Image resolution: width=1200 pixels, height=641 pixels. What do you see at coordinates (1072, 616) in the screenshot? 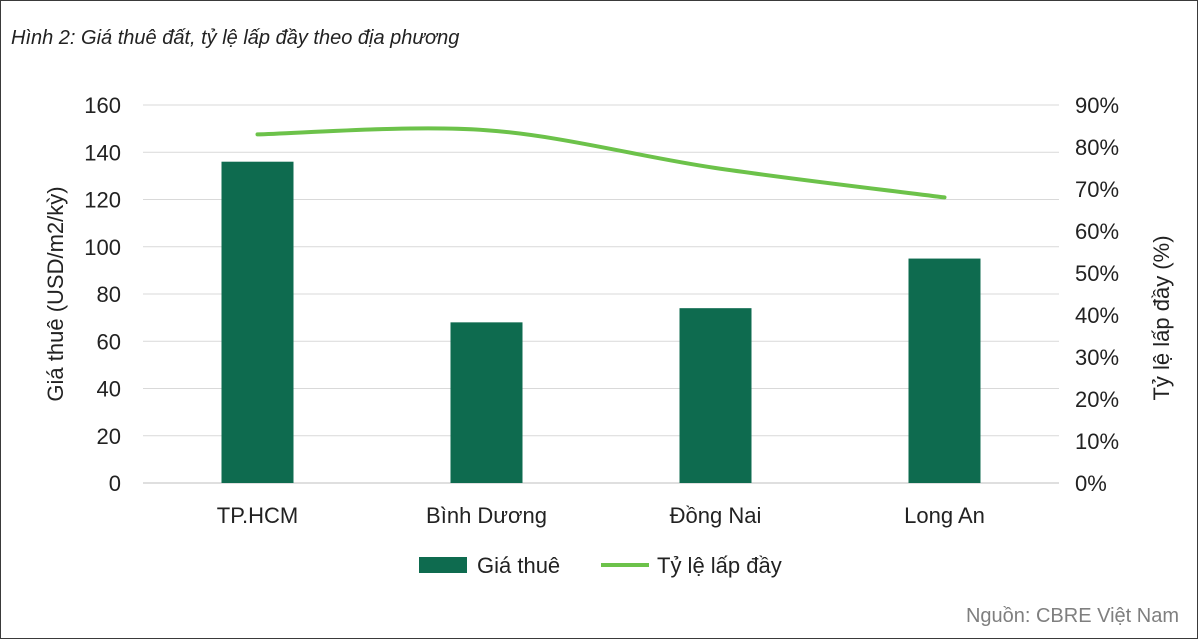
I see `source-note: Nguồn: CBRE Việt Nam` at bounding box center [1072, 616].